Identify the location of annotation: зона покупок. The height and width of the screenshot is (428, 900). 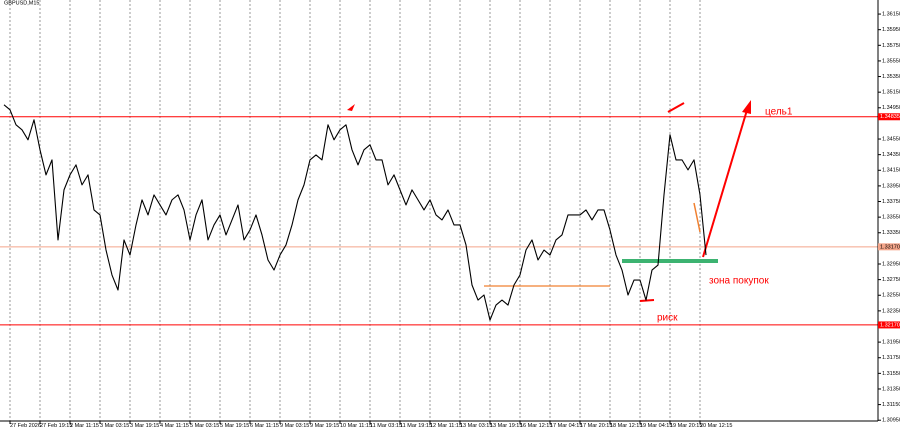
(739, 281).